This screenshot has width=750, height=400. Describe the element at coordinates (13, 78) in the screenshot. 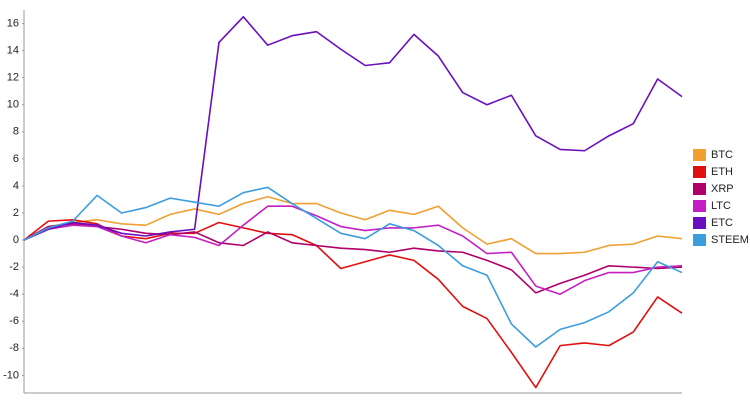

I see `y-tick-label: 12` at that location.